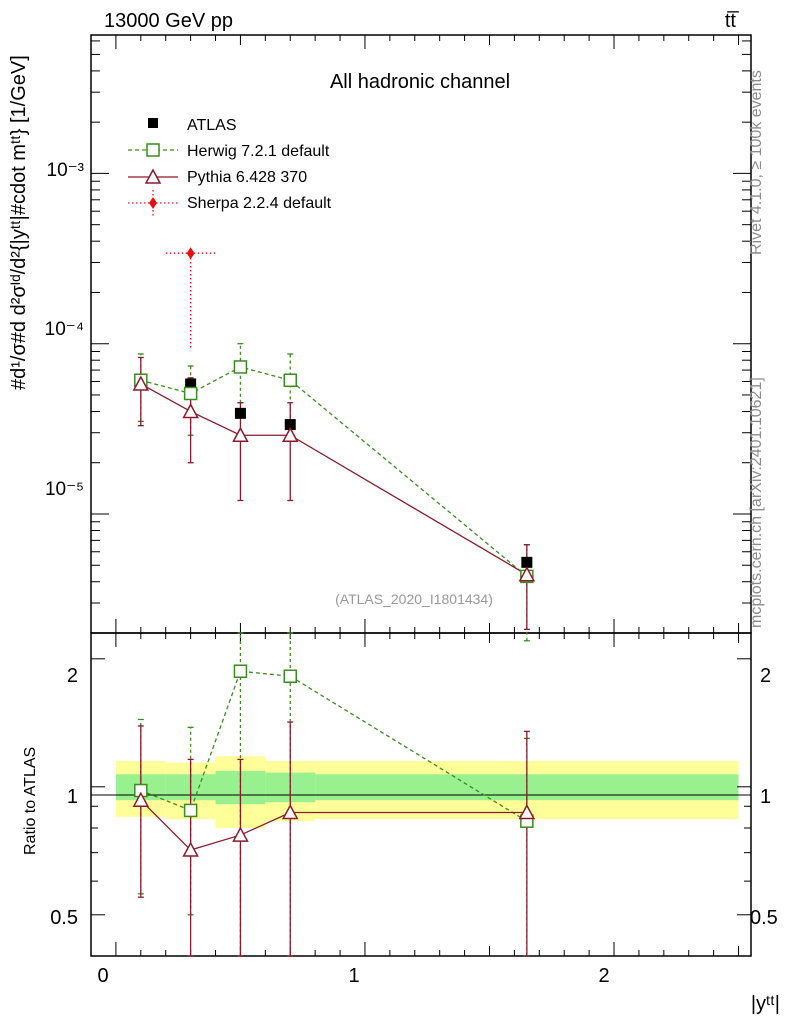  I want to click on ratio-y-tick-label-1-right: 1, so click(765, 797).